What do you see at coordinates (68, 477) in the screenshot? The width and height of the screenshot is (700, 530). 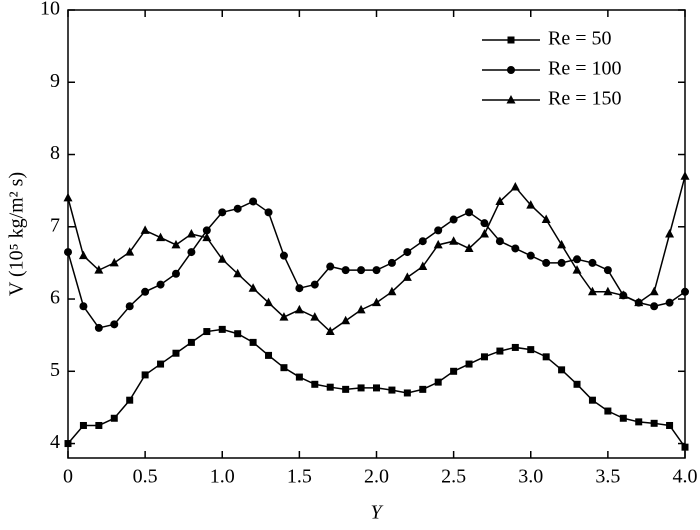 I see `x-tick-label: 0` at bounding box center [68, 477].